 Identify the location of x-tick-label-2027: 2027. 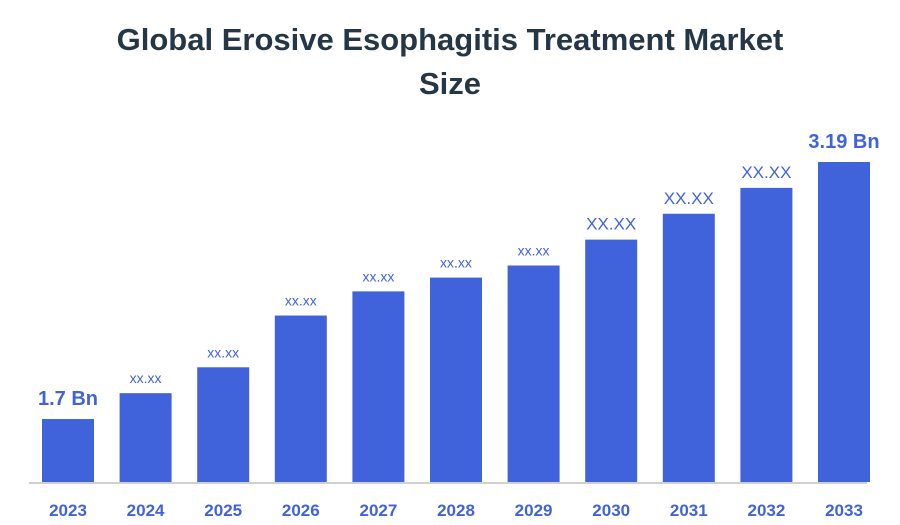
(378, 510).